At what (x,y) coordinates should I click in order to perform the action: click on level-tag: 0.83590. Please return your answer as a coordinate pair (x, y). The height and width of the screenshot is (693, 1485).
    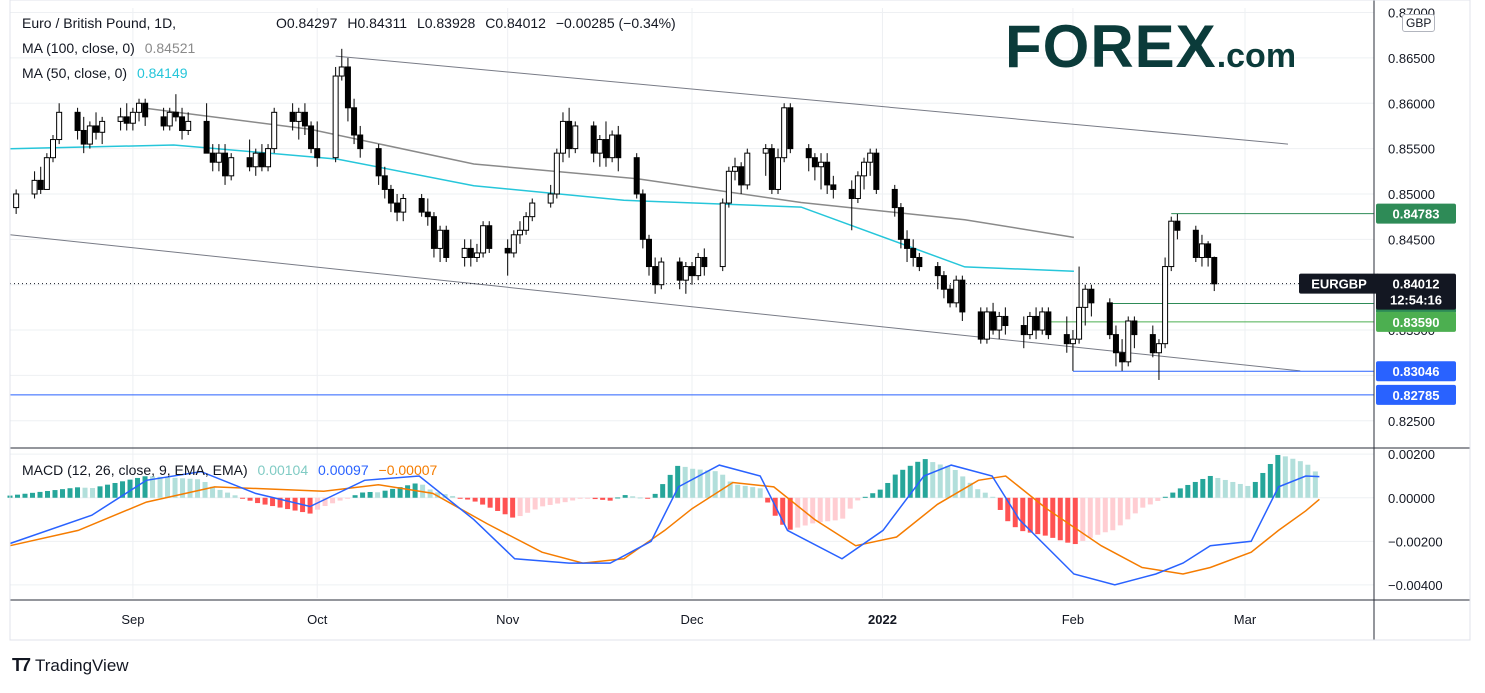
    Looking at the image, I should click on (1416, 322).